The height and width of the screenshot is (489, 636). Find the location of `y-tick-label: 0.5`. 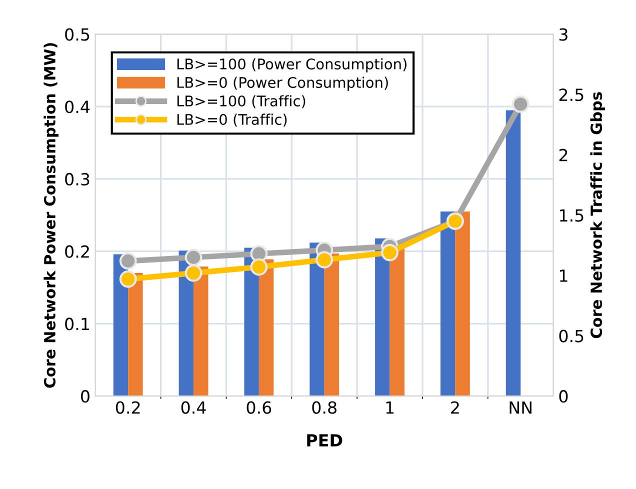

y-tick-label: 0.5 is located at coordinates (77, 34).